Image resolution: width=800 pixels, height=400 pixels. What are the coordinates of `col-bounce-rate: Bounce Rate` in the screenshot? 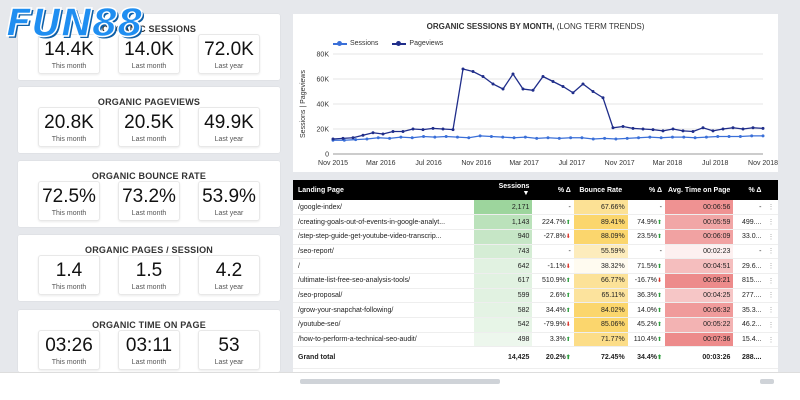 It's located at (600, 190).